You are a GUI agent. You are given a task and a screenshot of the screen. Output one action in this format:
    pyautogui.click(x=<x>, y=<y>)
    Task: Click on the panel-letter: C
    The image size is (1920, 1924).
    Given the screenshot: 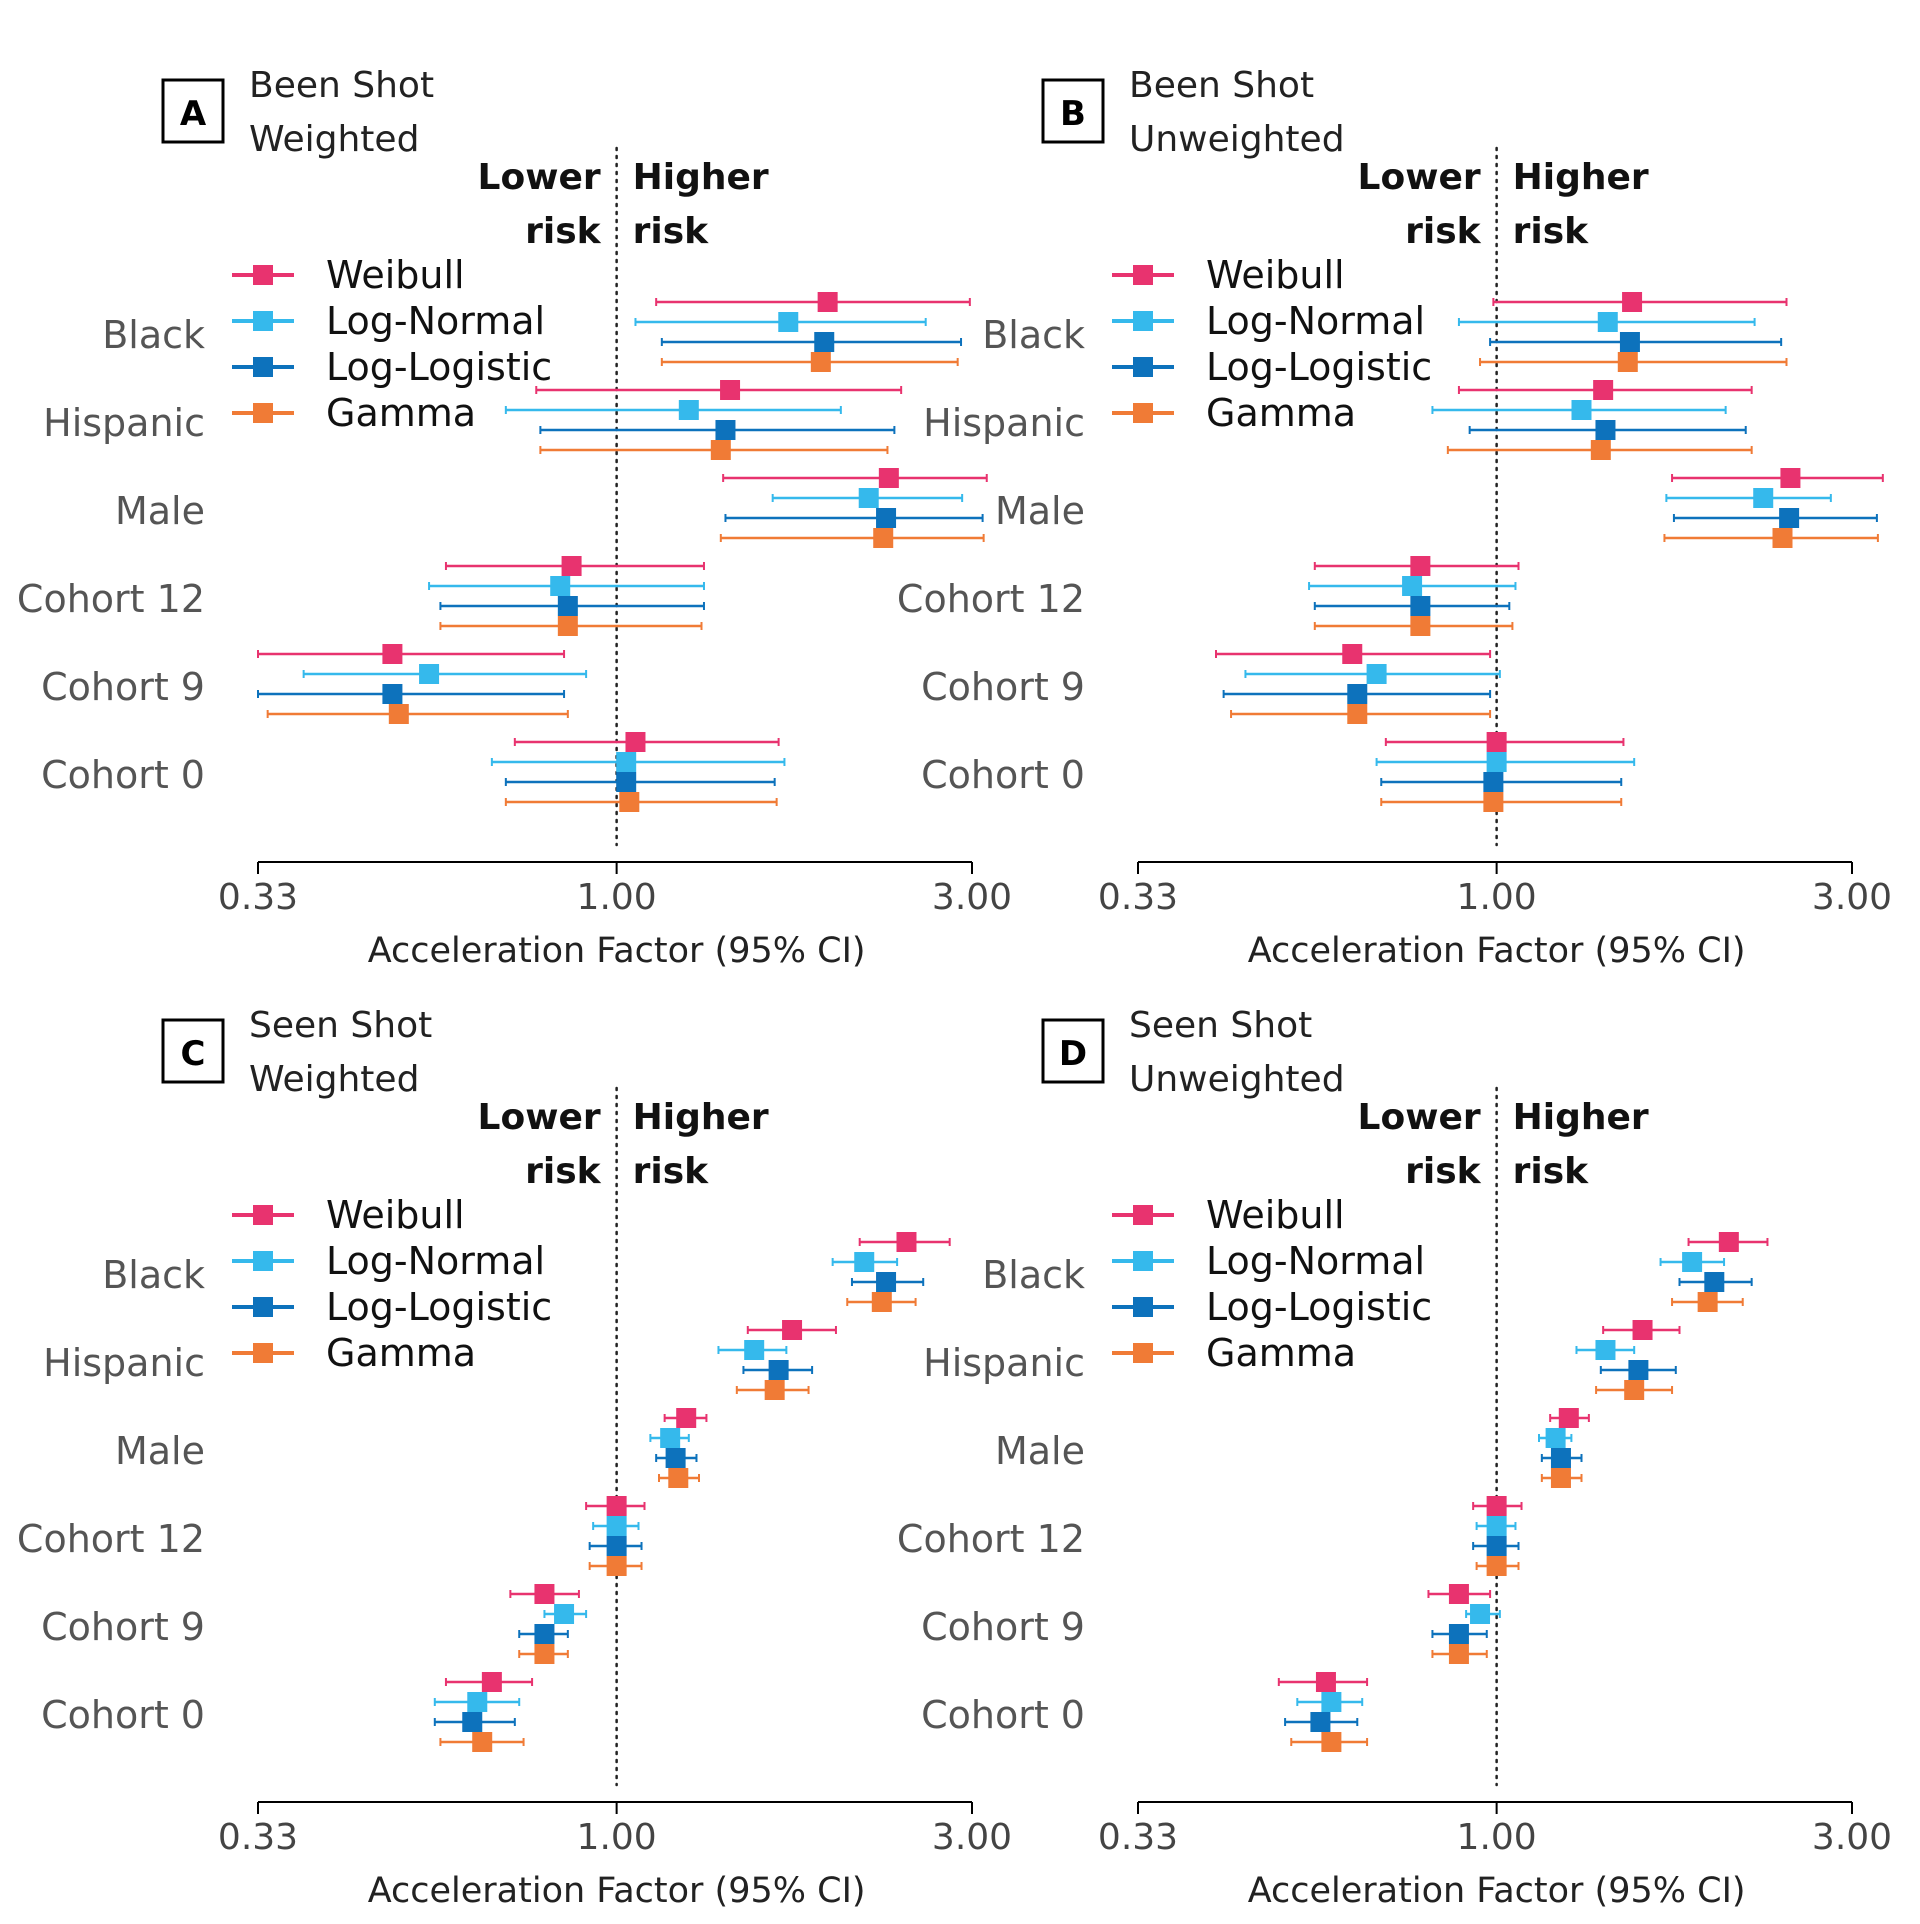 What is the action you would take?
    pyautogui.click(x=193, y=1054)
    